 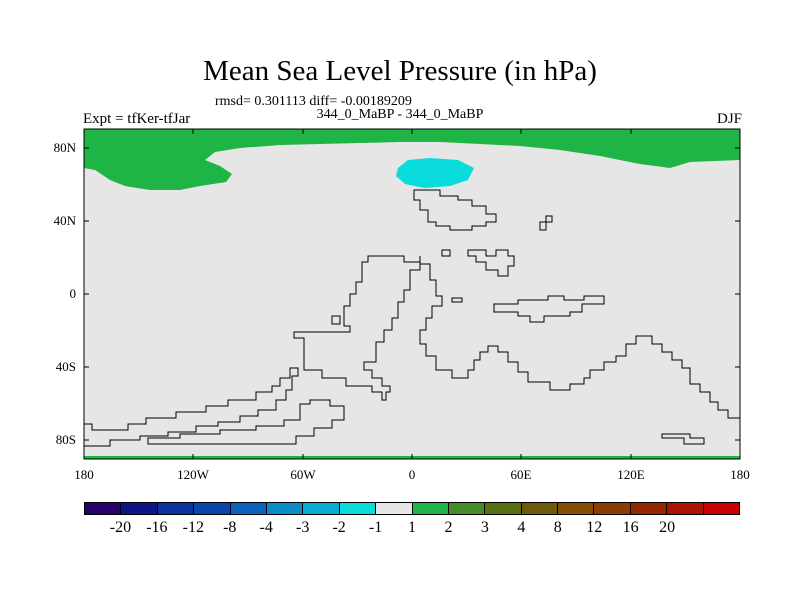 I want to click on colorbar-label: -16, so click(x=157, y=527).